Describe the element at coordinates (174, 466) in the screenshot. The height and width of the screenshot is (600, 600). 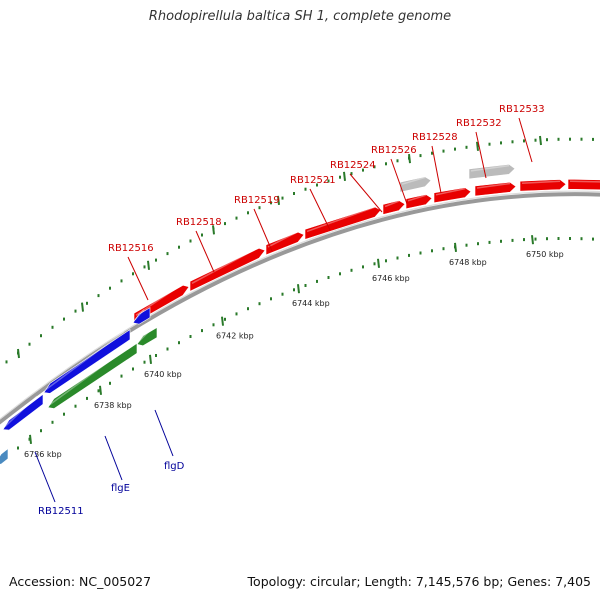
I see `gene-label-reverse: flgD` at that location.